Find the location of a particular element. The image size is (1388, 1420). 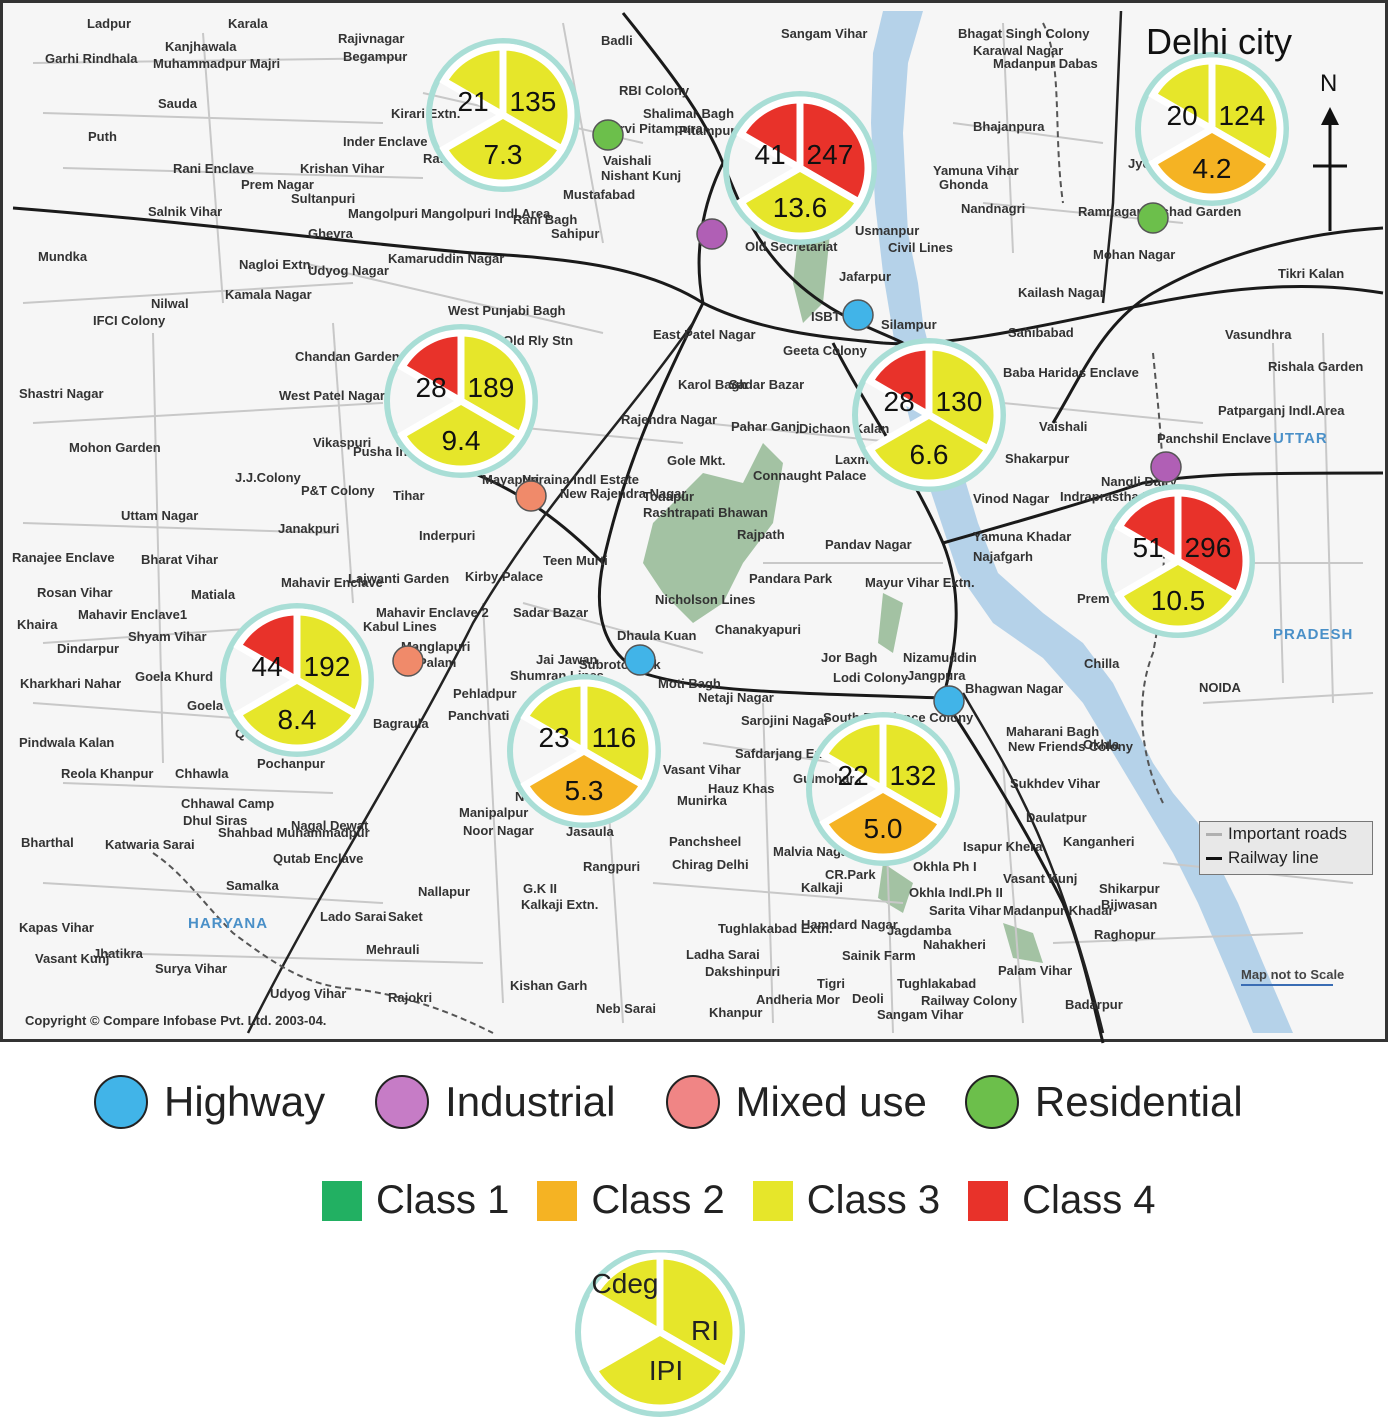

place-label: Teen Murti is located at coordinates (575, 560).